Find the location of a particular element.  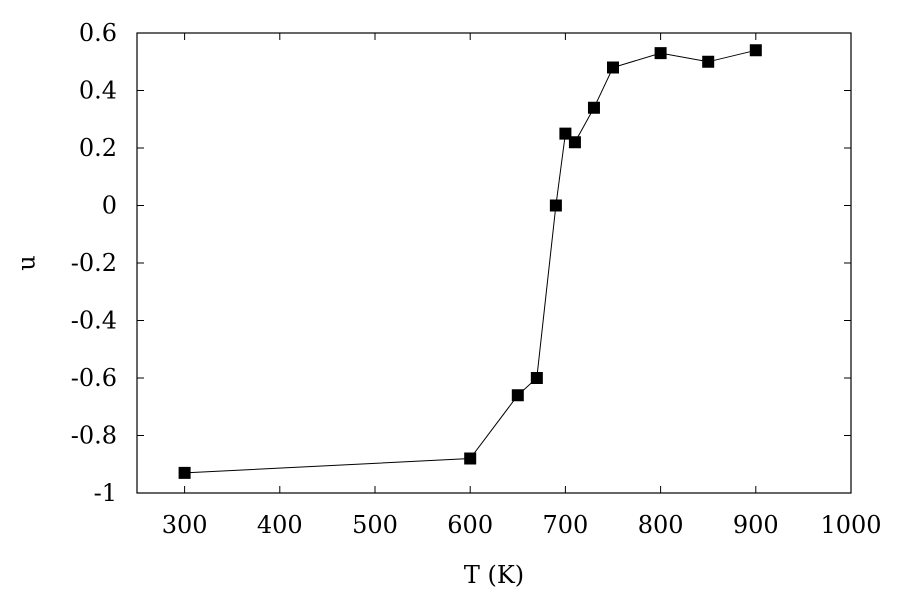

y-tick-label: 0.4 is located at coordinates (98, 91).